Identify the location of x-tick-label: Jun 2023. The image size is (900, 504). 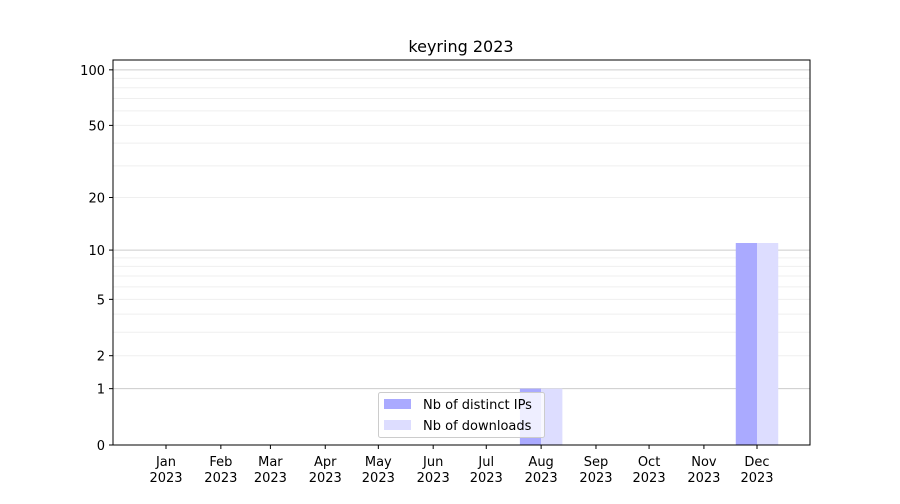
(433, 470).